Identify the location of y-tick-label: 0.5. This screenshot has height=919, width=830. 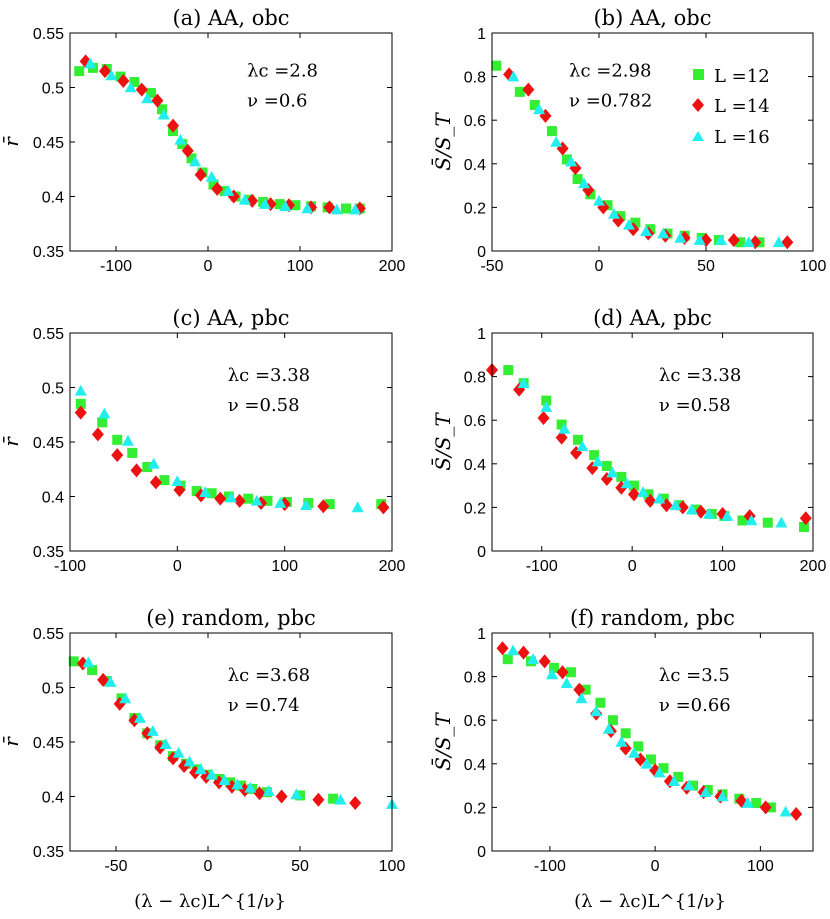
(53, 689).